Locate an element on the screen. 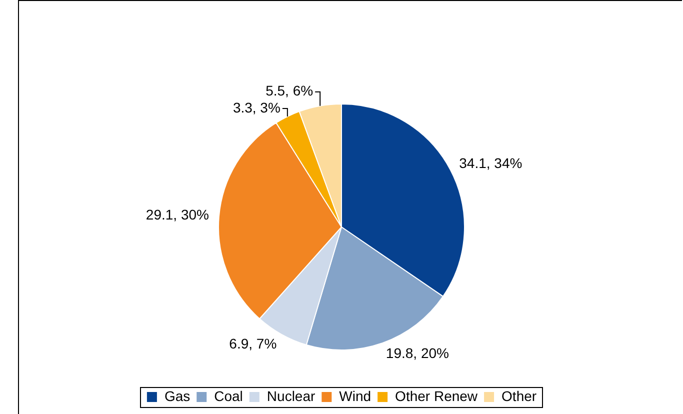 This screenshot has width=683, height=414. legend-label: Other is located at coordinates (519, 396).